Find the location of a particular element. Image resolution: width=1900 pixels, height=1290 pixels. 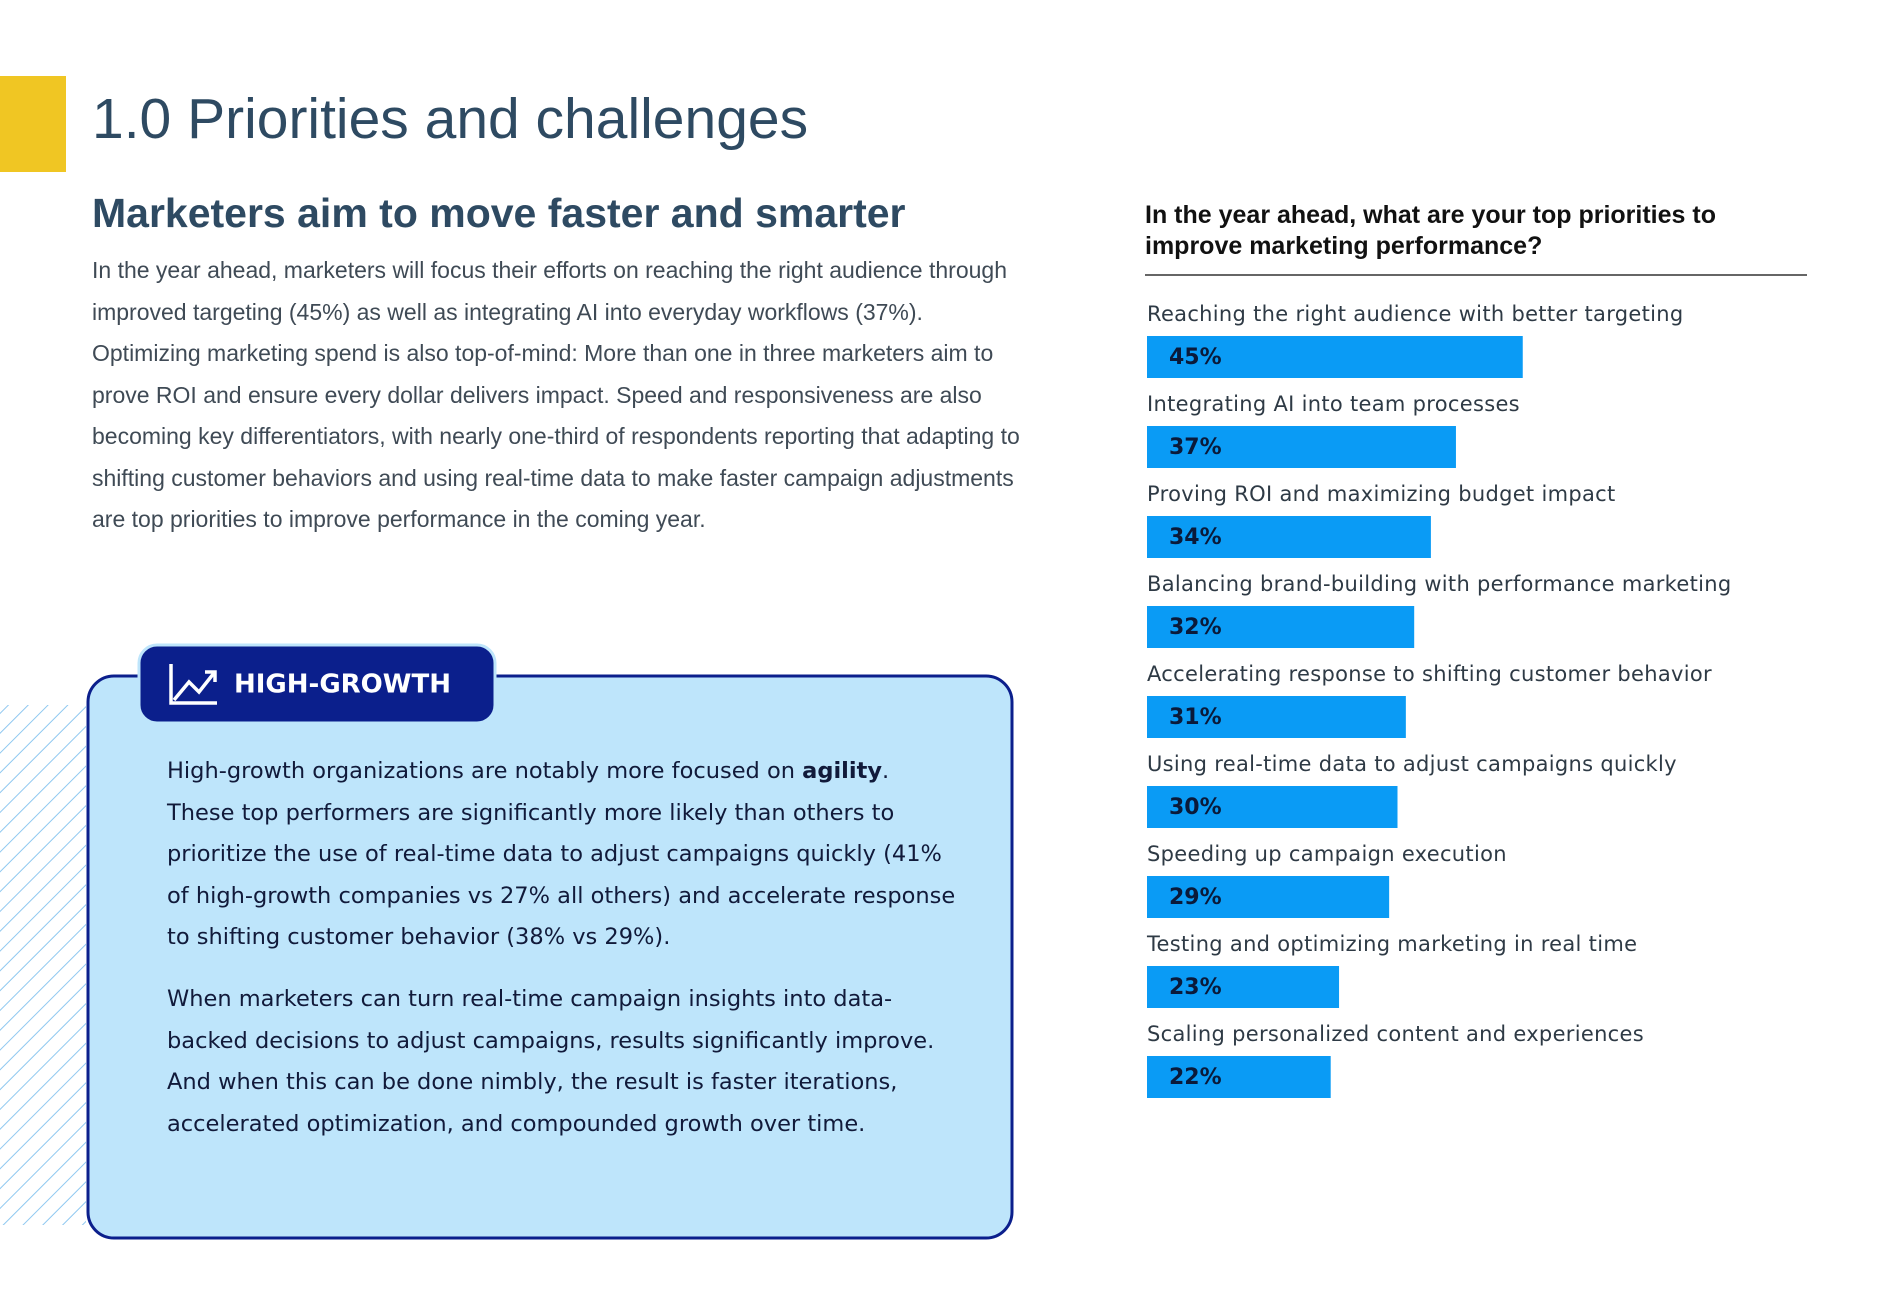

value-label: 37% is located at coordinates (1195, 447).